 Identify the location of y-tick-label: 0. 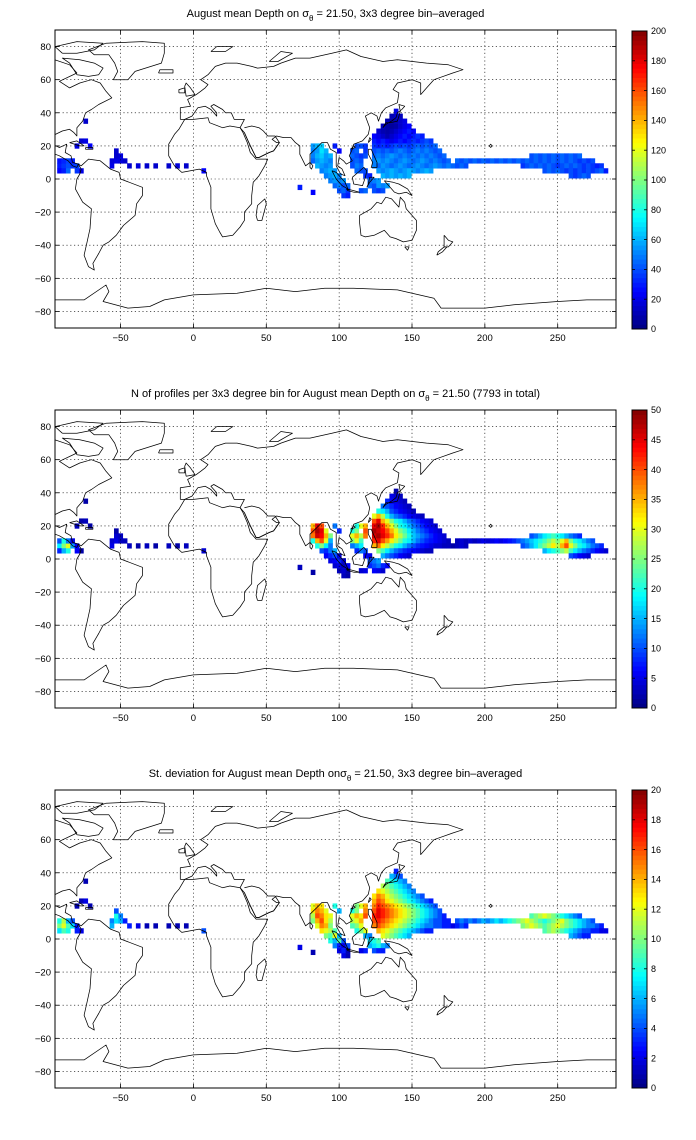
(48, 180).